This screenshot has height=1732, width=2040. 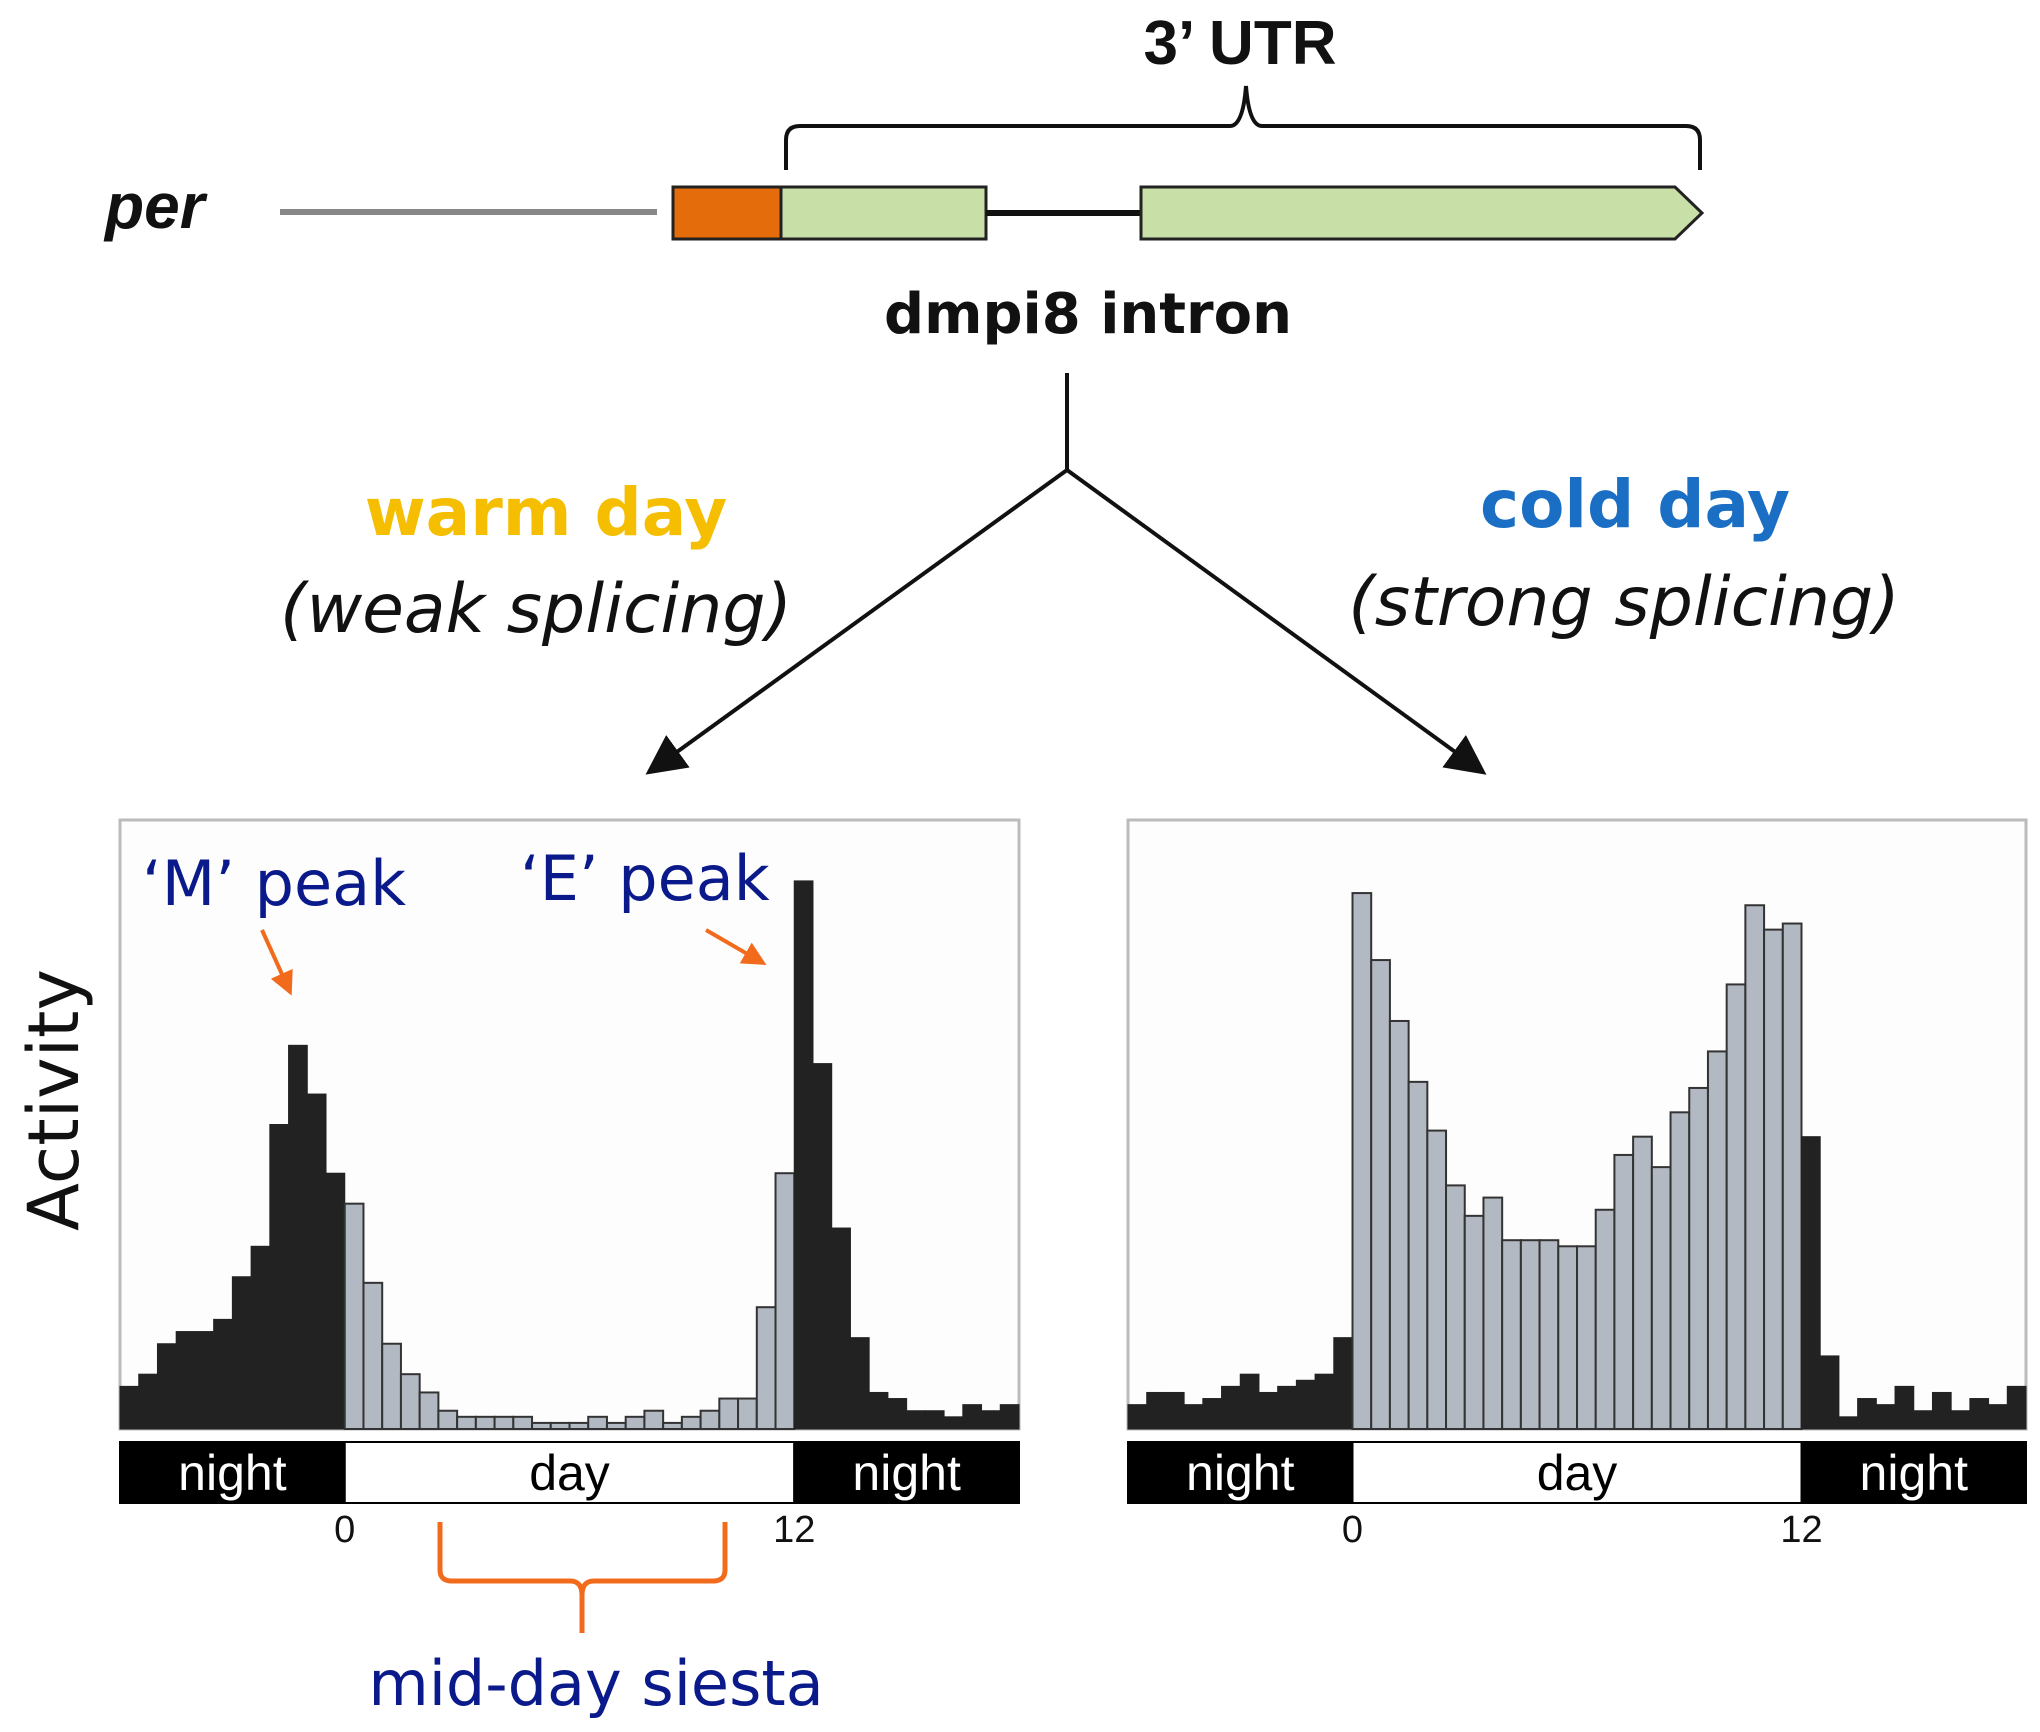 What do you see at coordinates (1240, 43) in the screenshot?
I see `utr-label: 3’ UTR` at bounding box center [1240, 43].